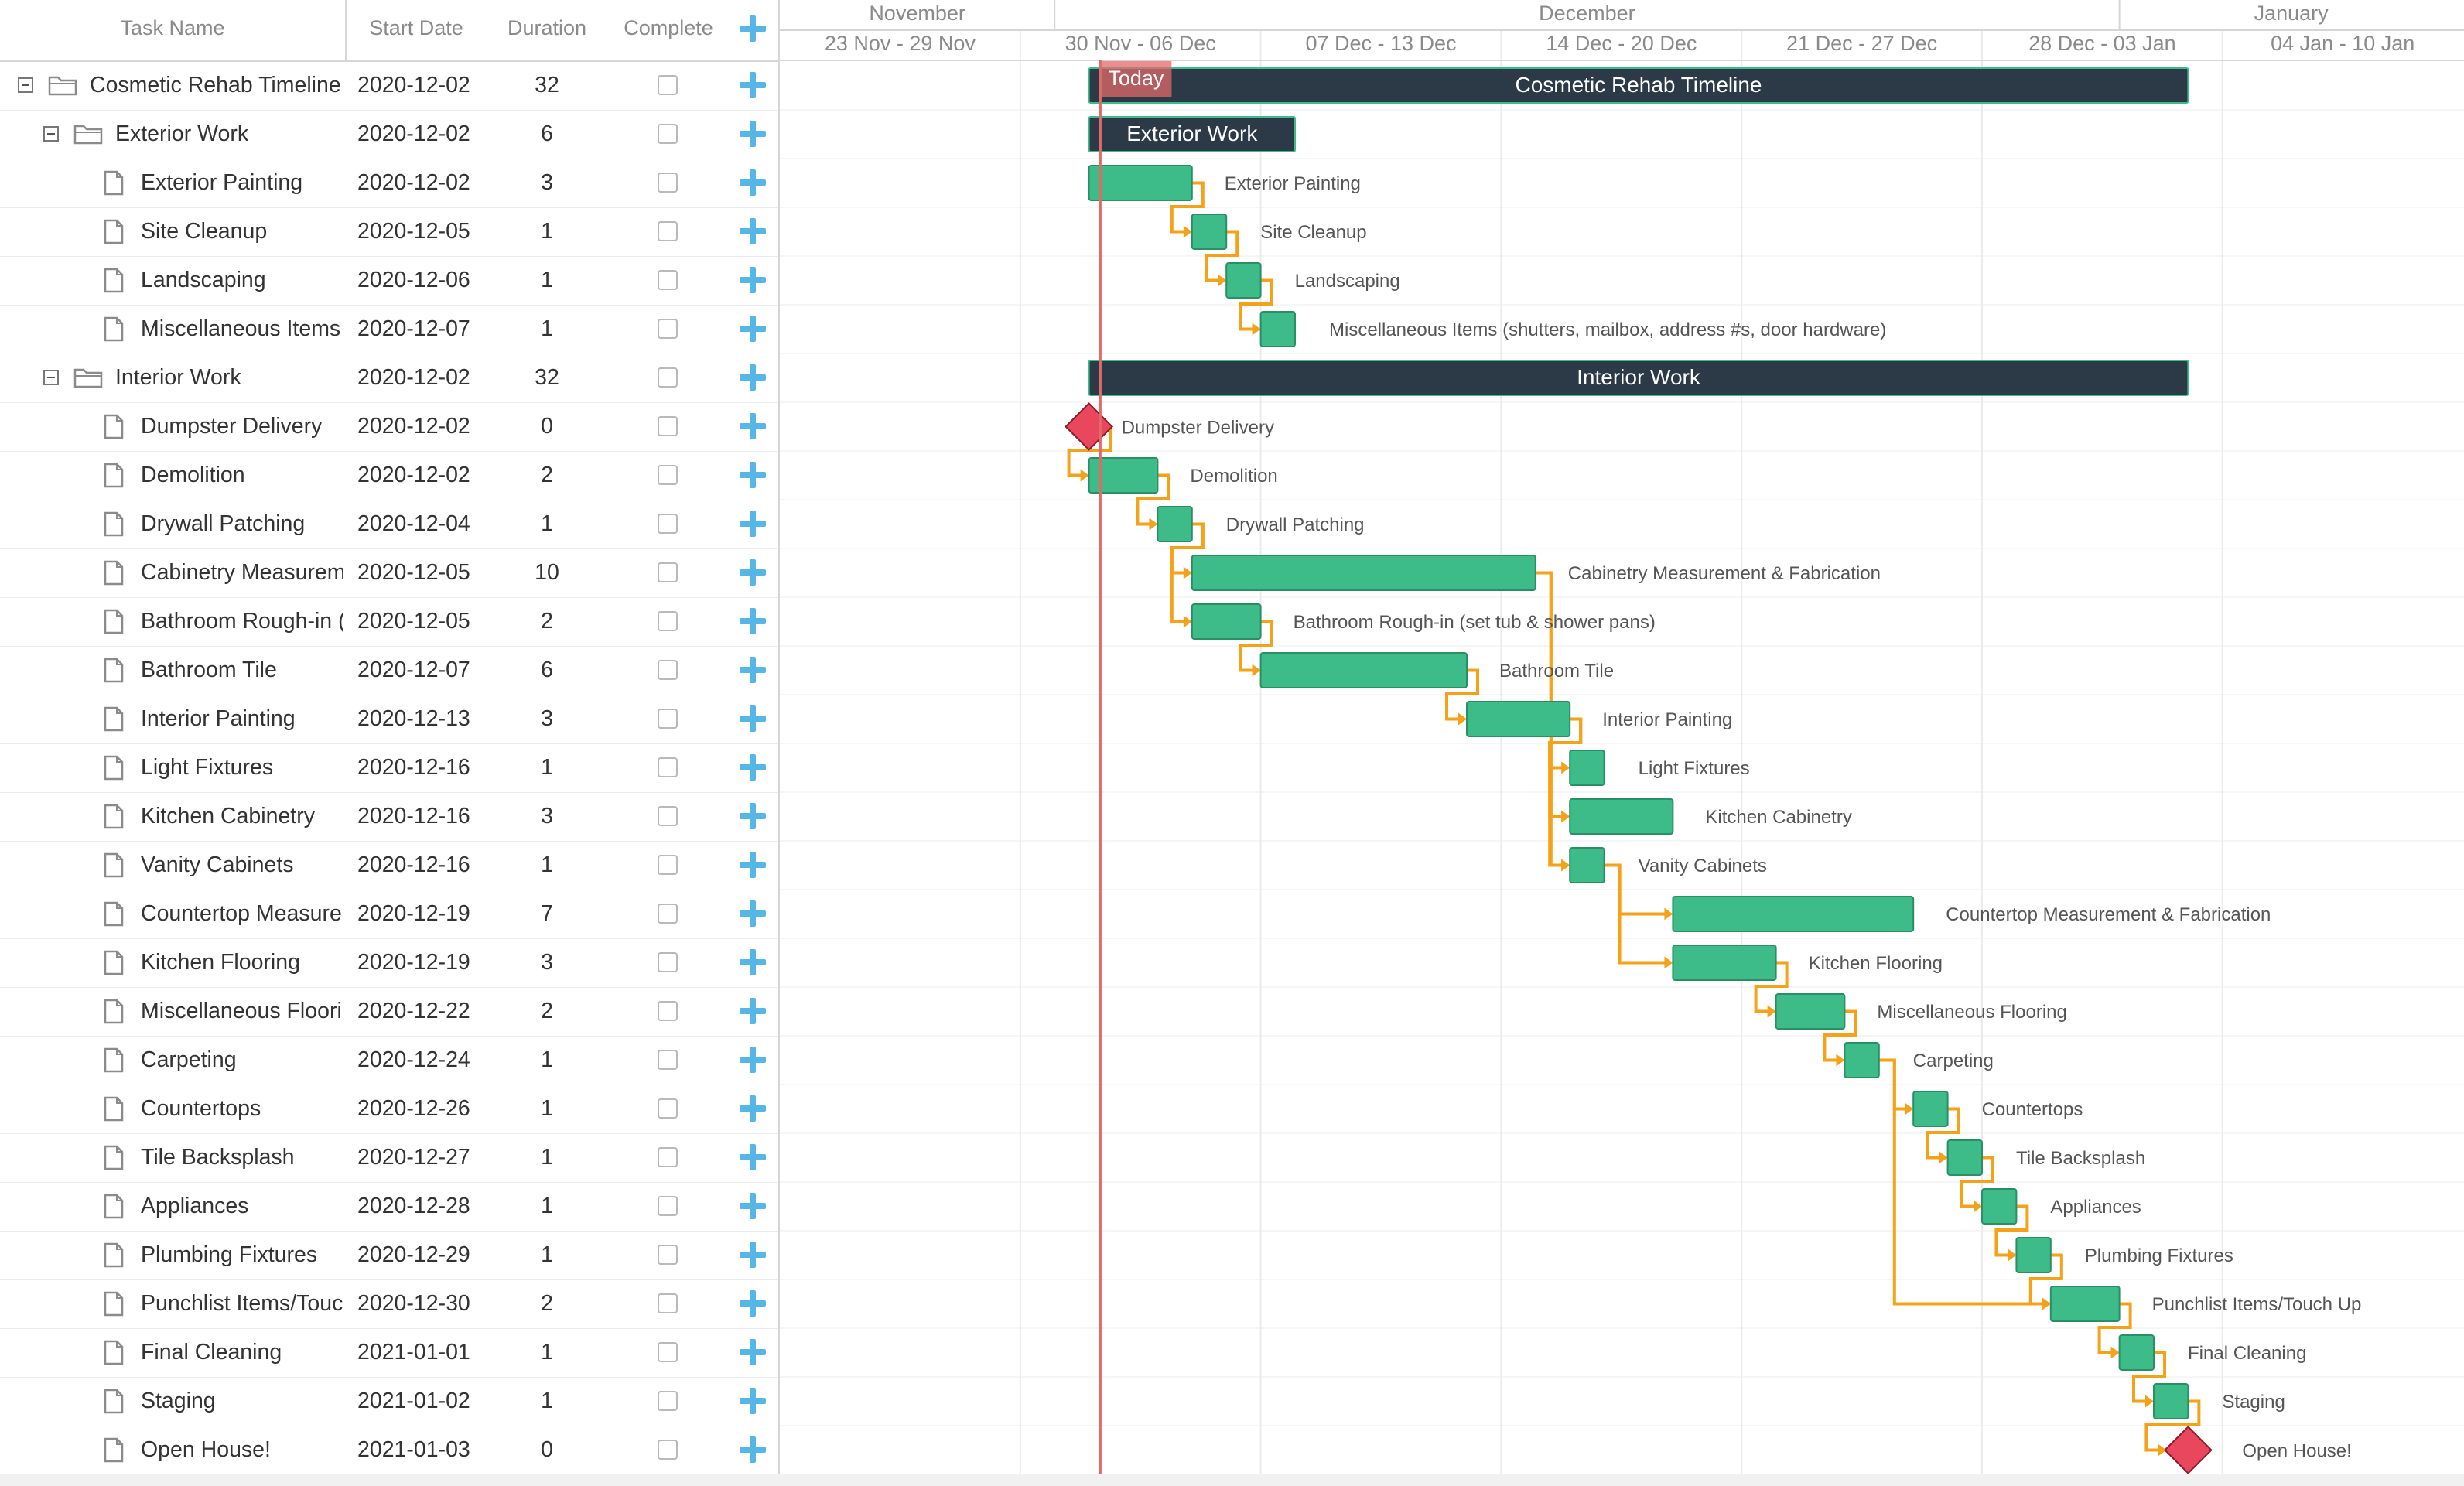  Describe the element at coordinates (389, 1207) in the screenshot. I see `table-row: Appliances 2020-12-28 1` at that location.